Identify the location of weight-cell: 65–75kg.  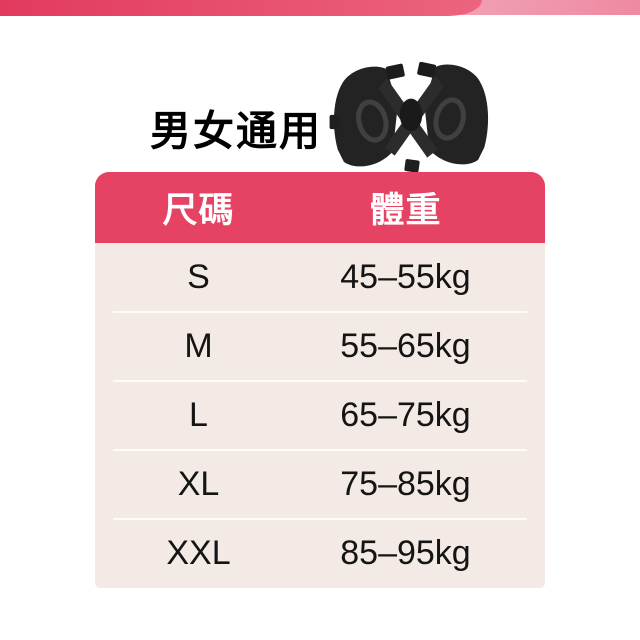
(405, 415).